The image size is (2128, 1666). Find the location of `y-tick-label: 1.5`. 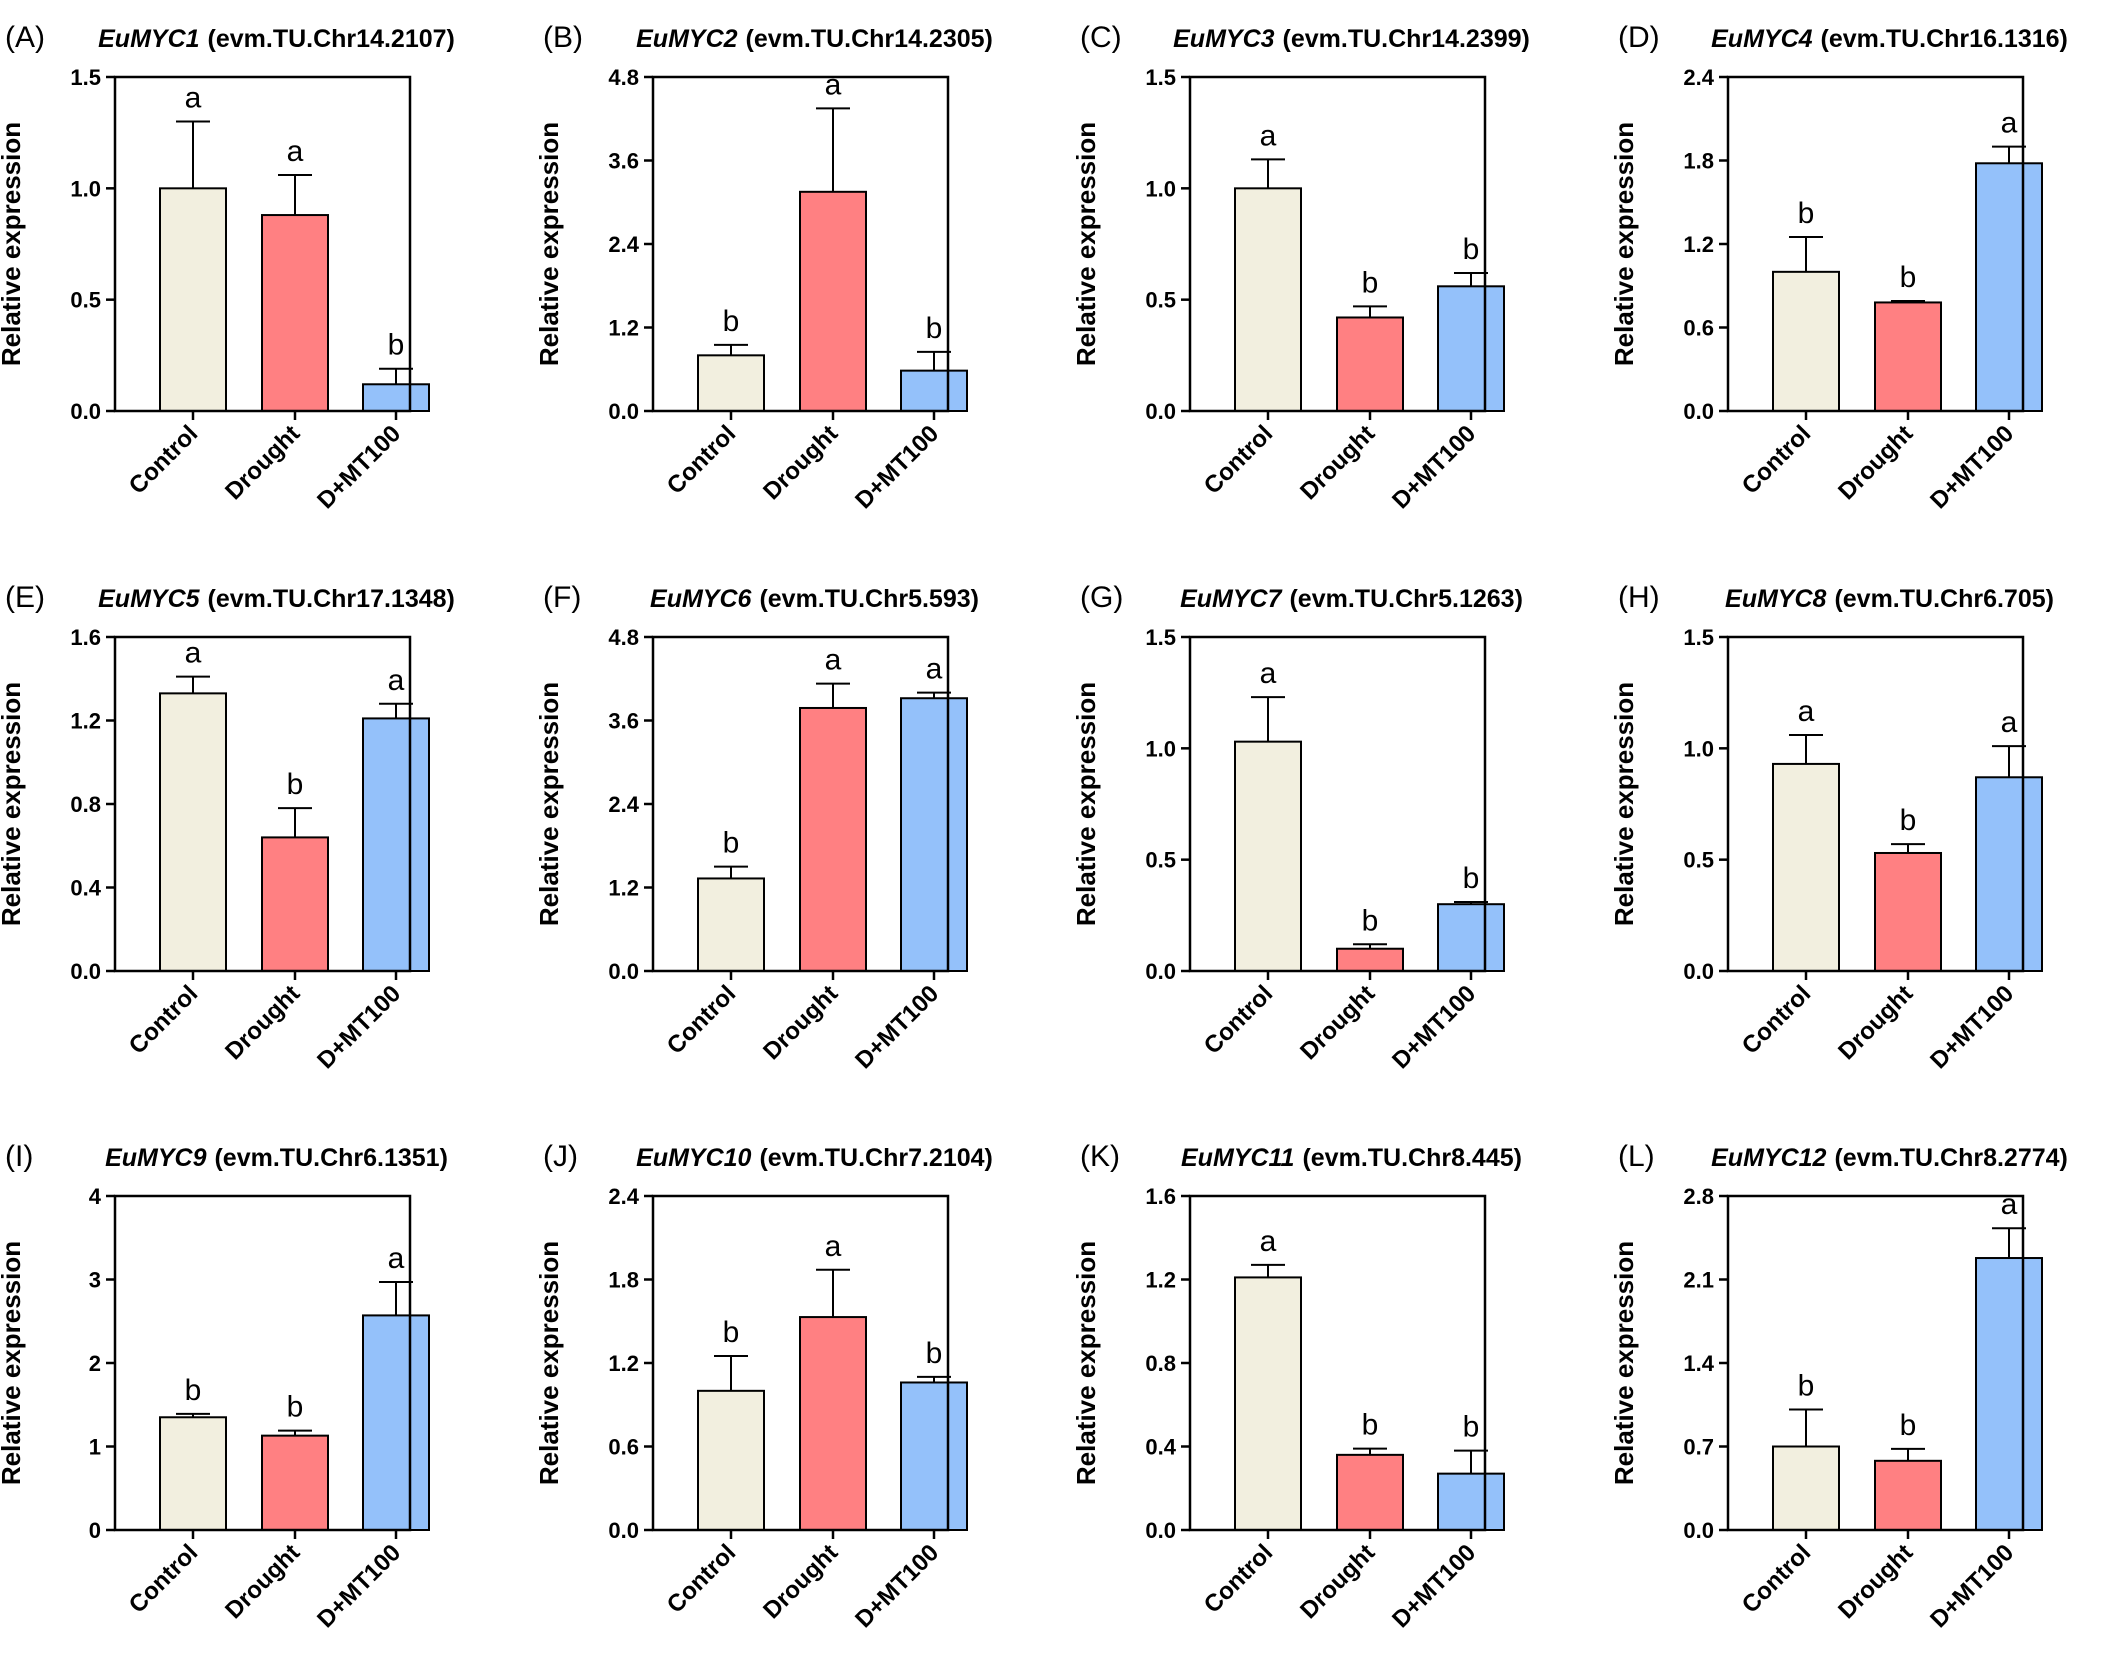

y-tick-label: 1.5 is located at coordinates (1698, 637).